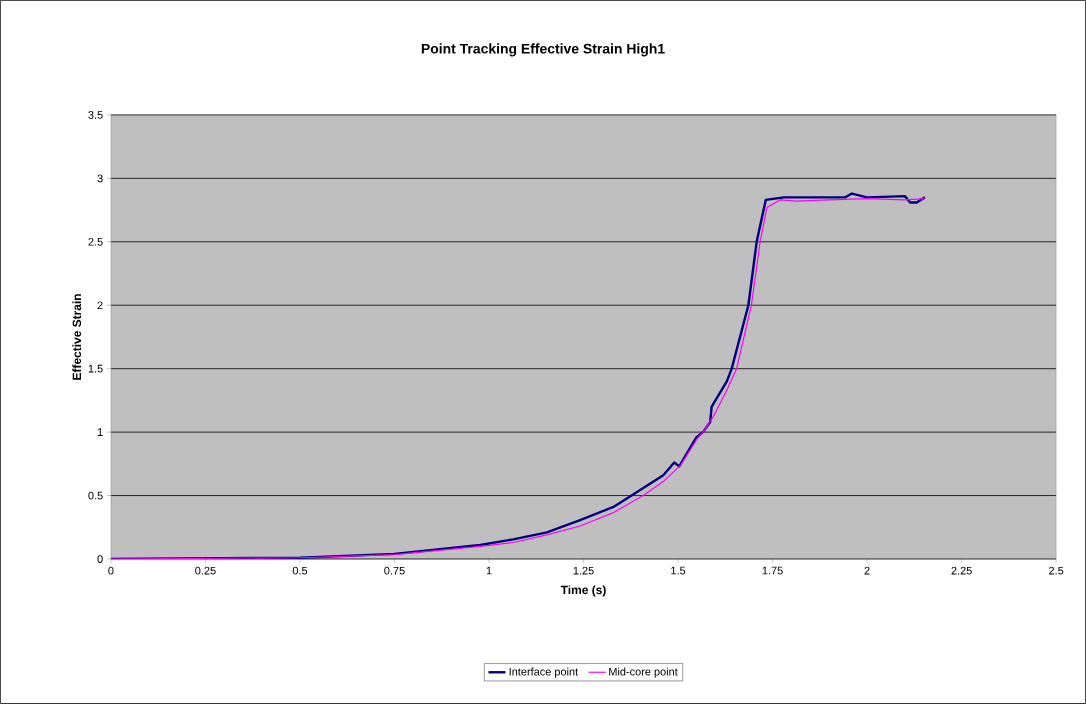 The height and width of the screenshot is (704, 1086). I want to click on x-axis-title: Time (s), so click(583, 591).